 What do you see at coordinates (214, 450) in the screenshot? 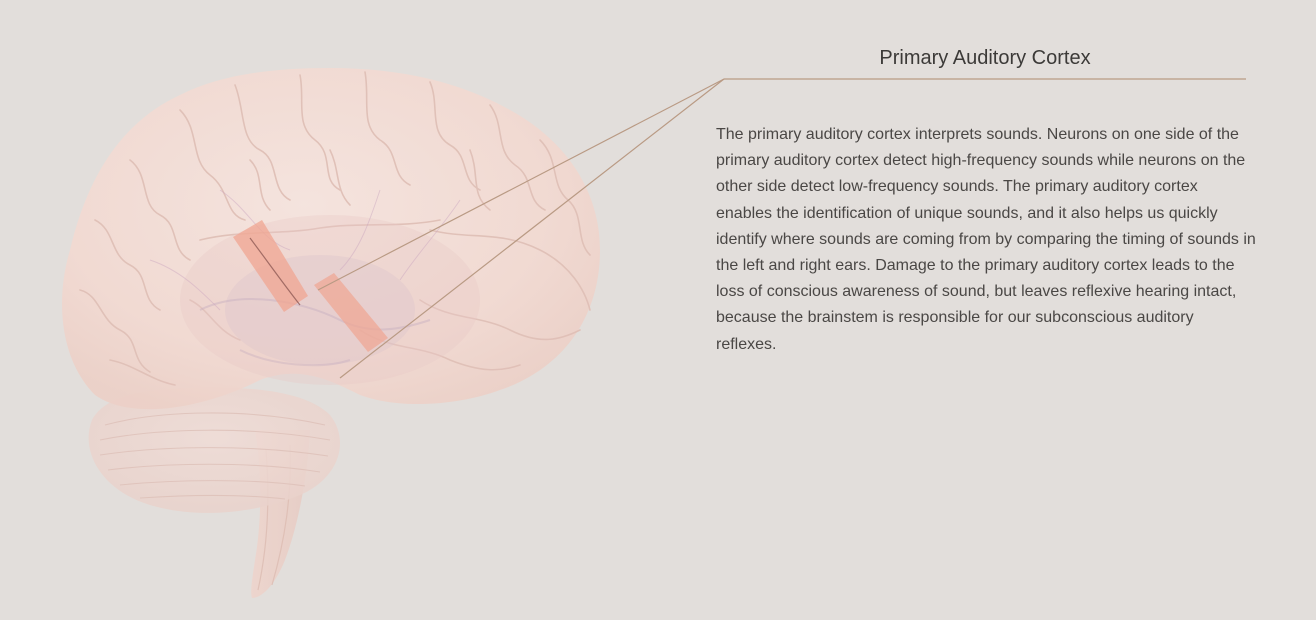
I see `cerebellum` at bounding box center [214, 450].